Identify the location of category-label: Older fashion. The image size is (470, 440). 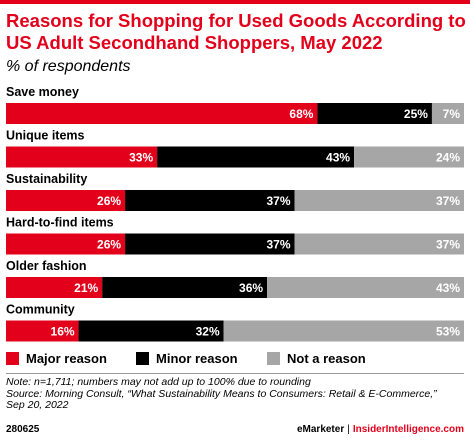
(46, 266).